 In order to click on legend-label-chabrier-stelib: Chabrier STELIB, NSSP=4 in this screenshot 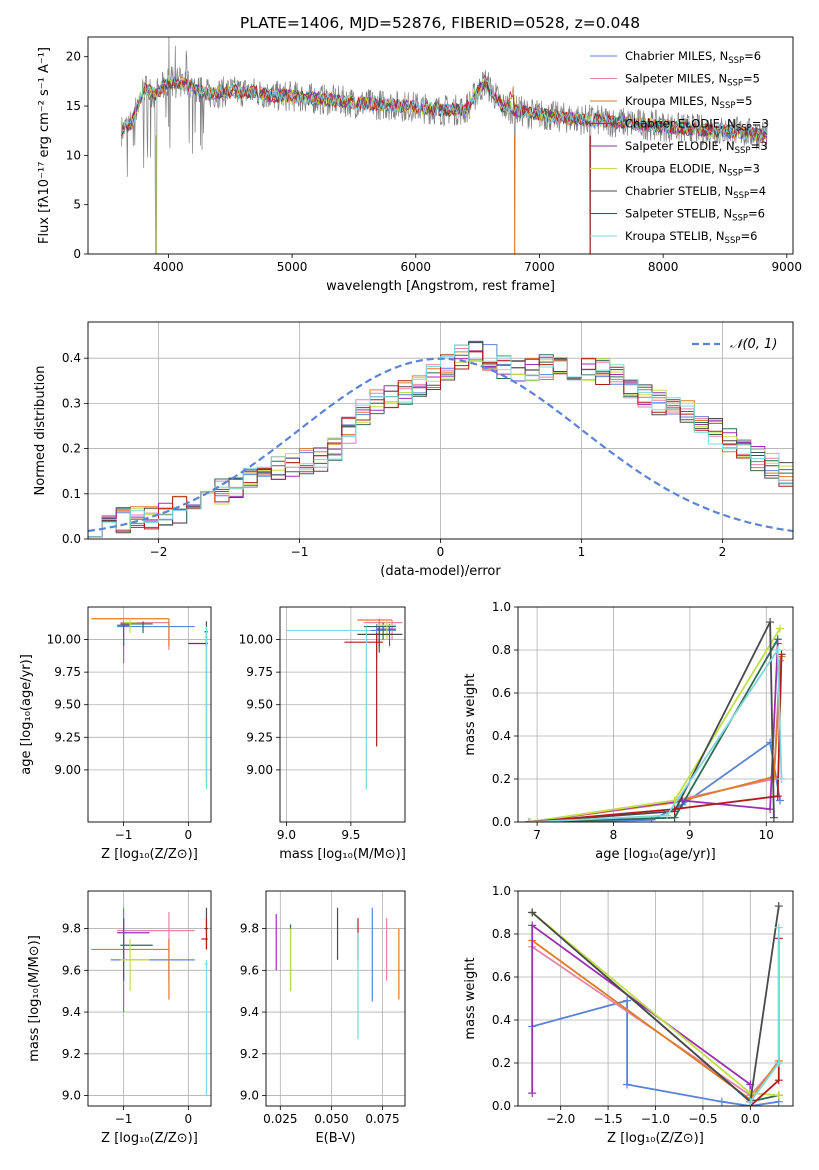, I will do `click(695, 192)`.